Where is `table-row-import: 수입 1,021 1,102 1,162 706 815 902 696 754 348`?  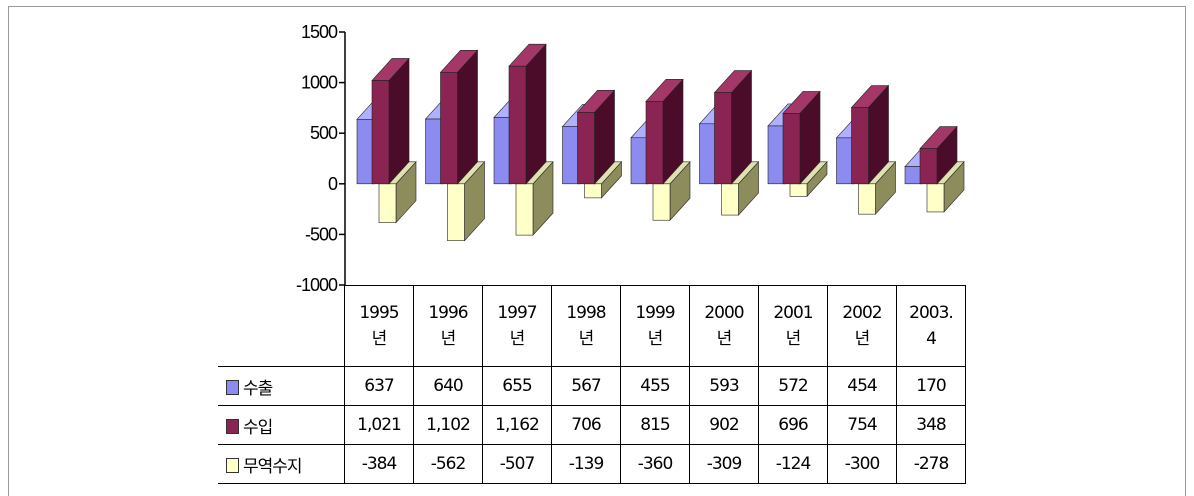
table-row-import: 수입 1,021 1,102 1,162 706 815 902 696 754 348 is located at coordinates (592, 425).